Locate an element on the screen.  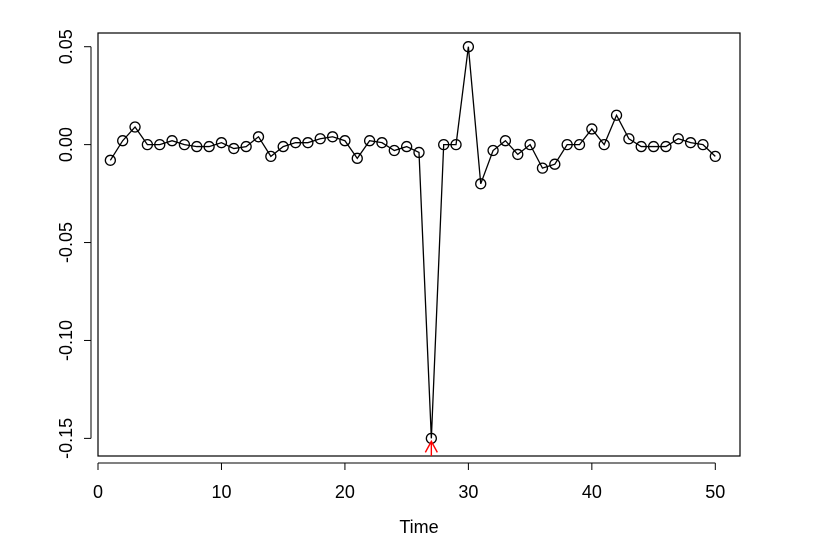
y-axis: 0.05 0.00 -0.05 -0.10 -0.15 is located at coordinates (74, 244).